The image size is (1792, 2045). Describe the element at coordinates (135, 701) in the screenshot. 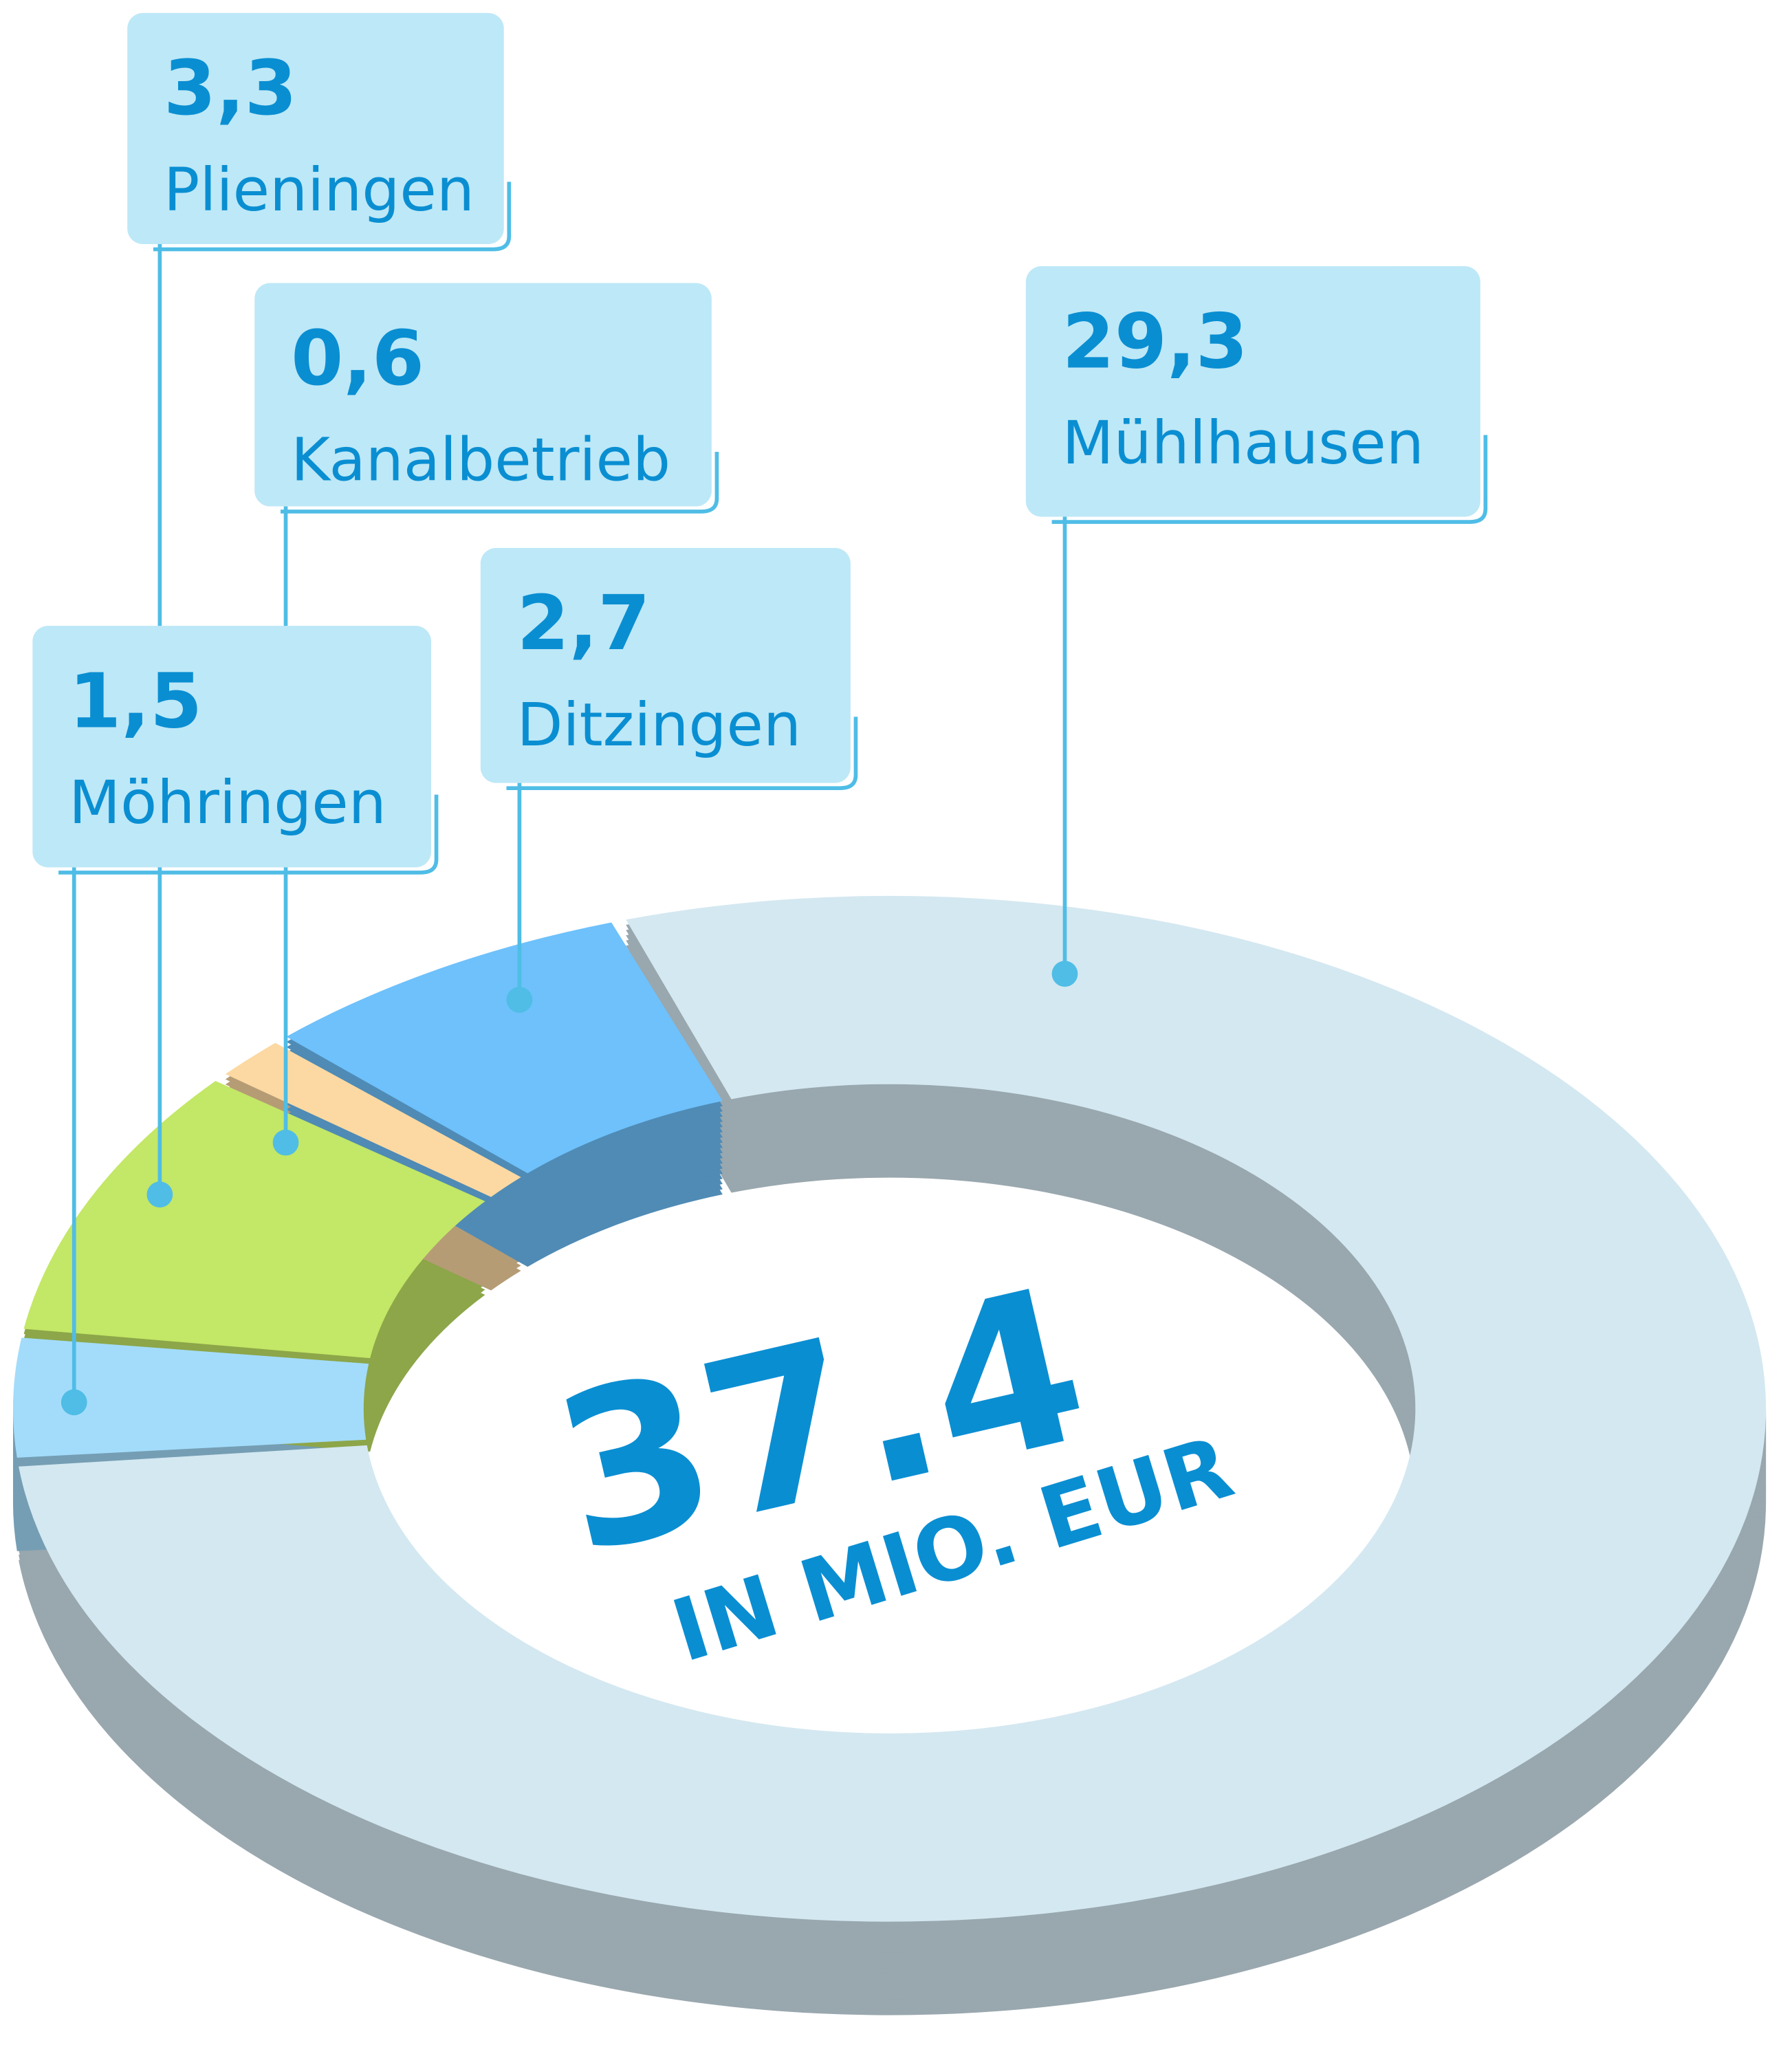

I see `label-value: 1,5` at that location.